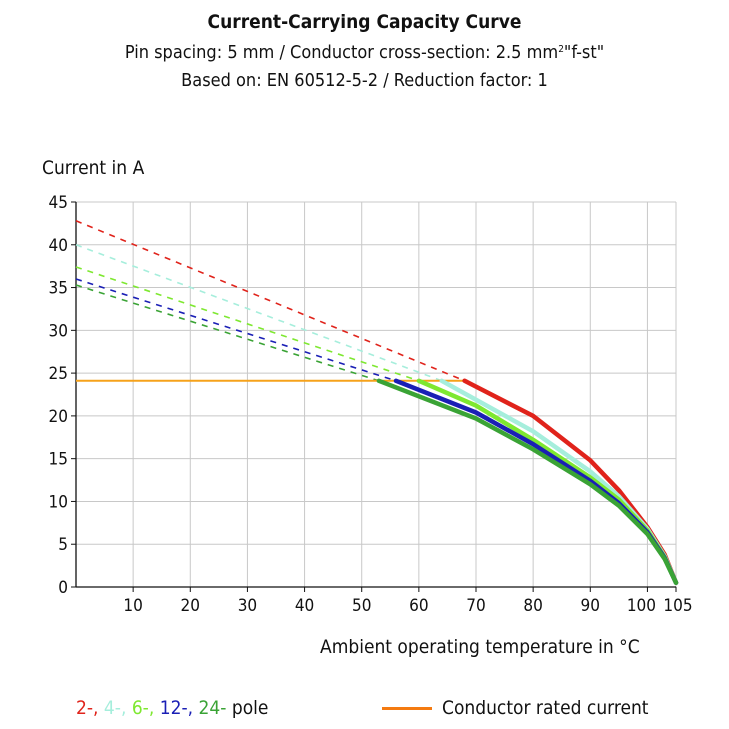 This screenshot has width=729, height=729. Describe the element at coordinates (407, 708) in the screenshot. I see `legend-rated-swatch` at that location.